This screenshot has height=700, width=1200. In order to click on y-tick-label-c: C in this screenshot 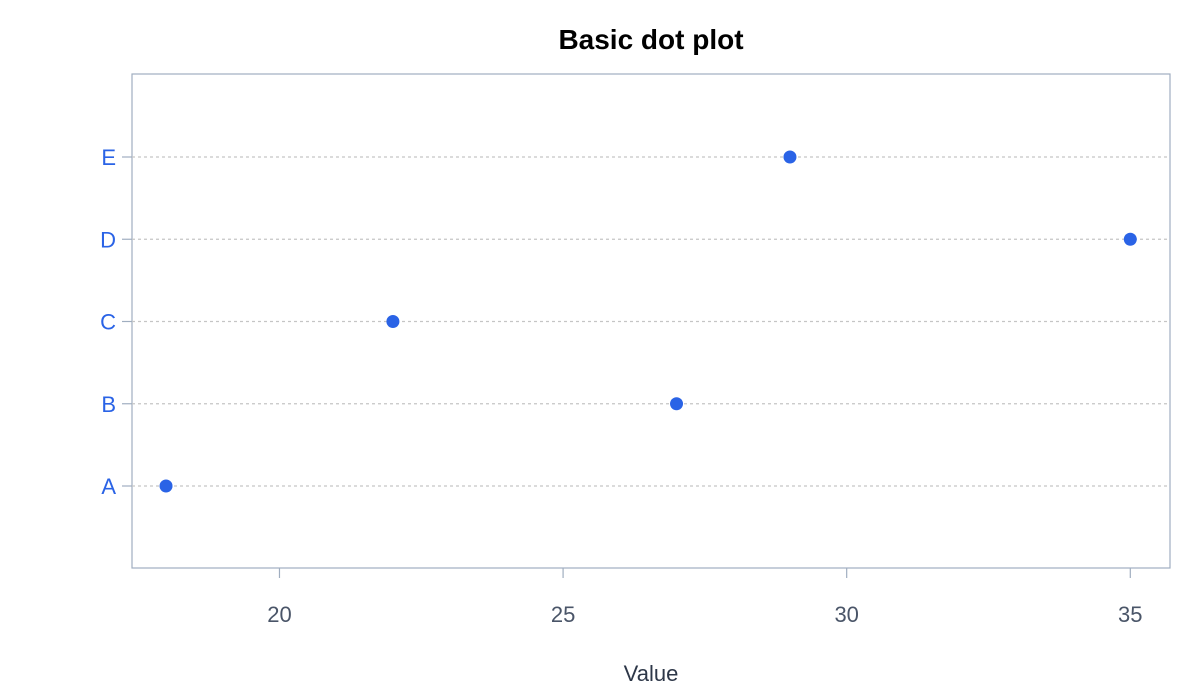, I will do `click(108, 322)`.